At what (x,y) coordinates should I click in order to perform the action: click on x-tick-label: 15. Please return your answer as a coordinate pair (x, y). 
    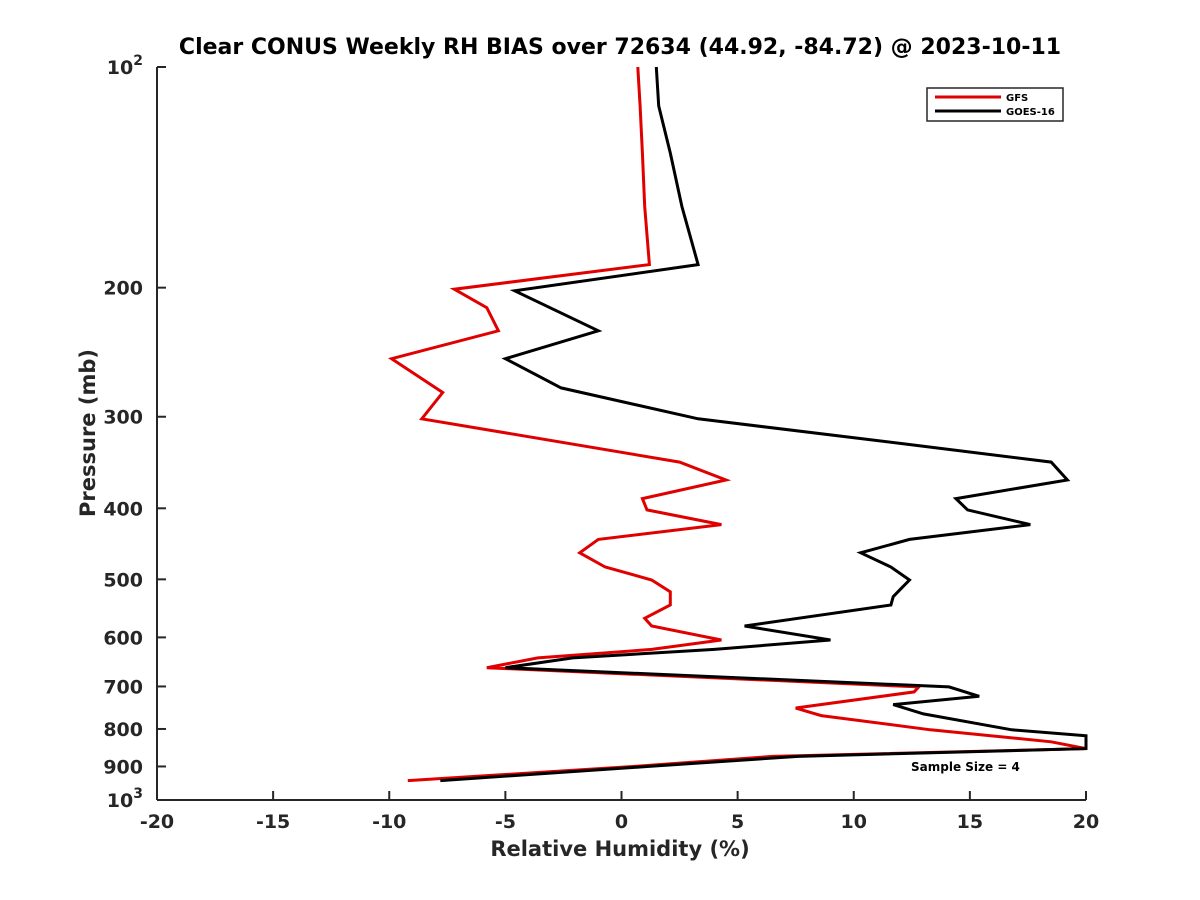
    Looking at the image, I should click on (970, 822).